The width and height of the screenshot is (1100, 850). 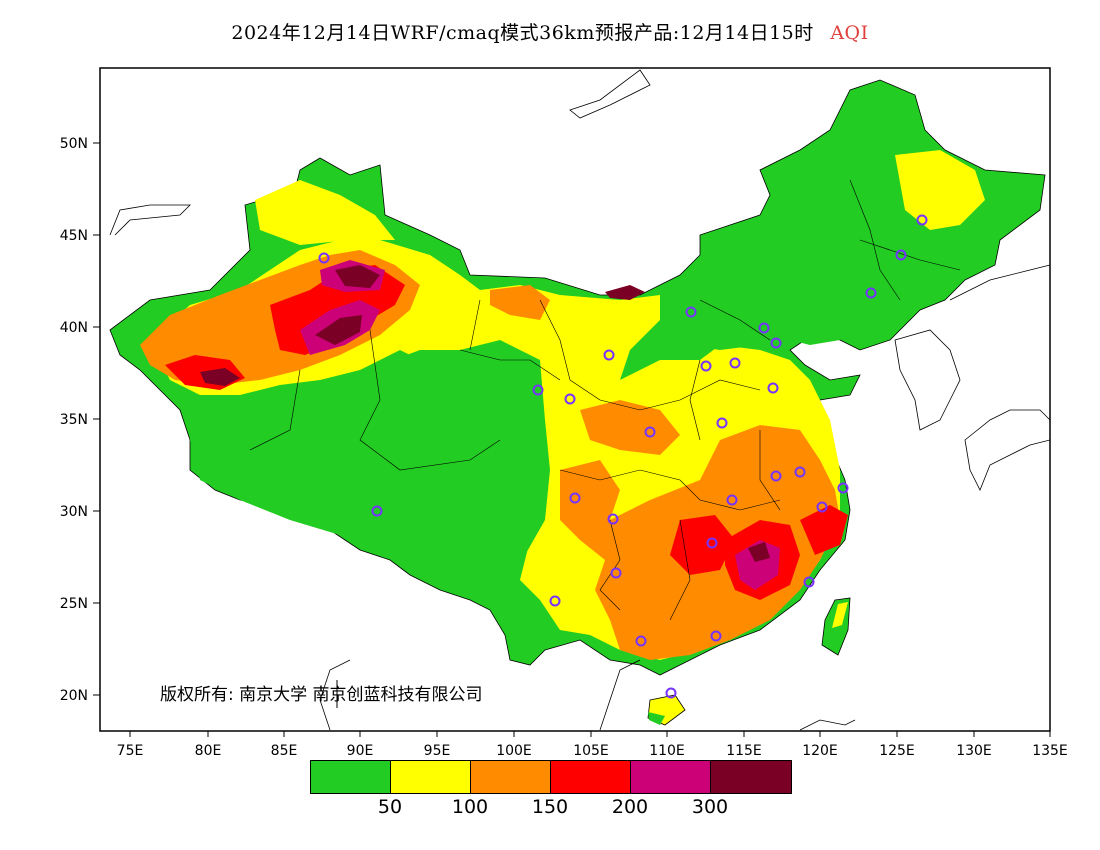 I want to click on y-tick-label: 50N, so click(x=74, y=144).